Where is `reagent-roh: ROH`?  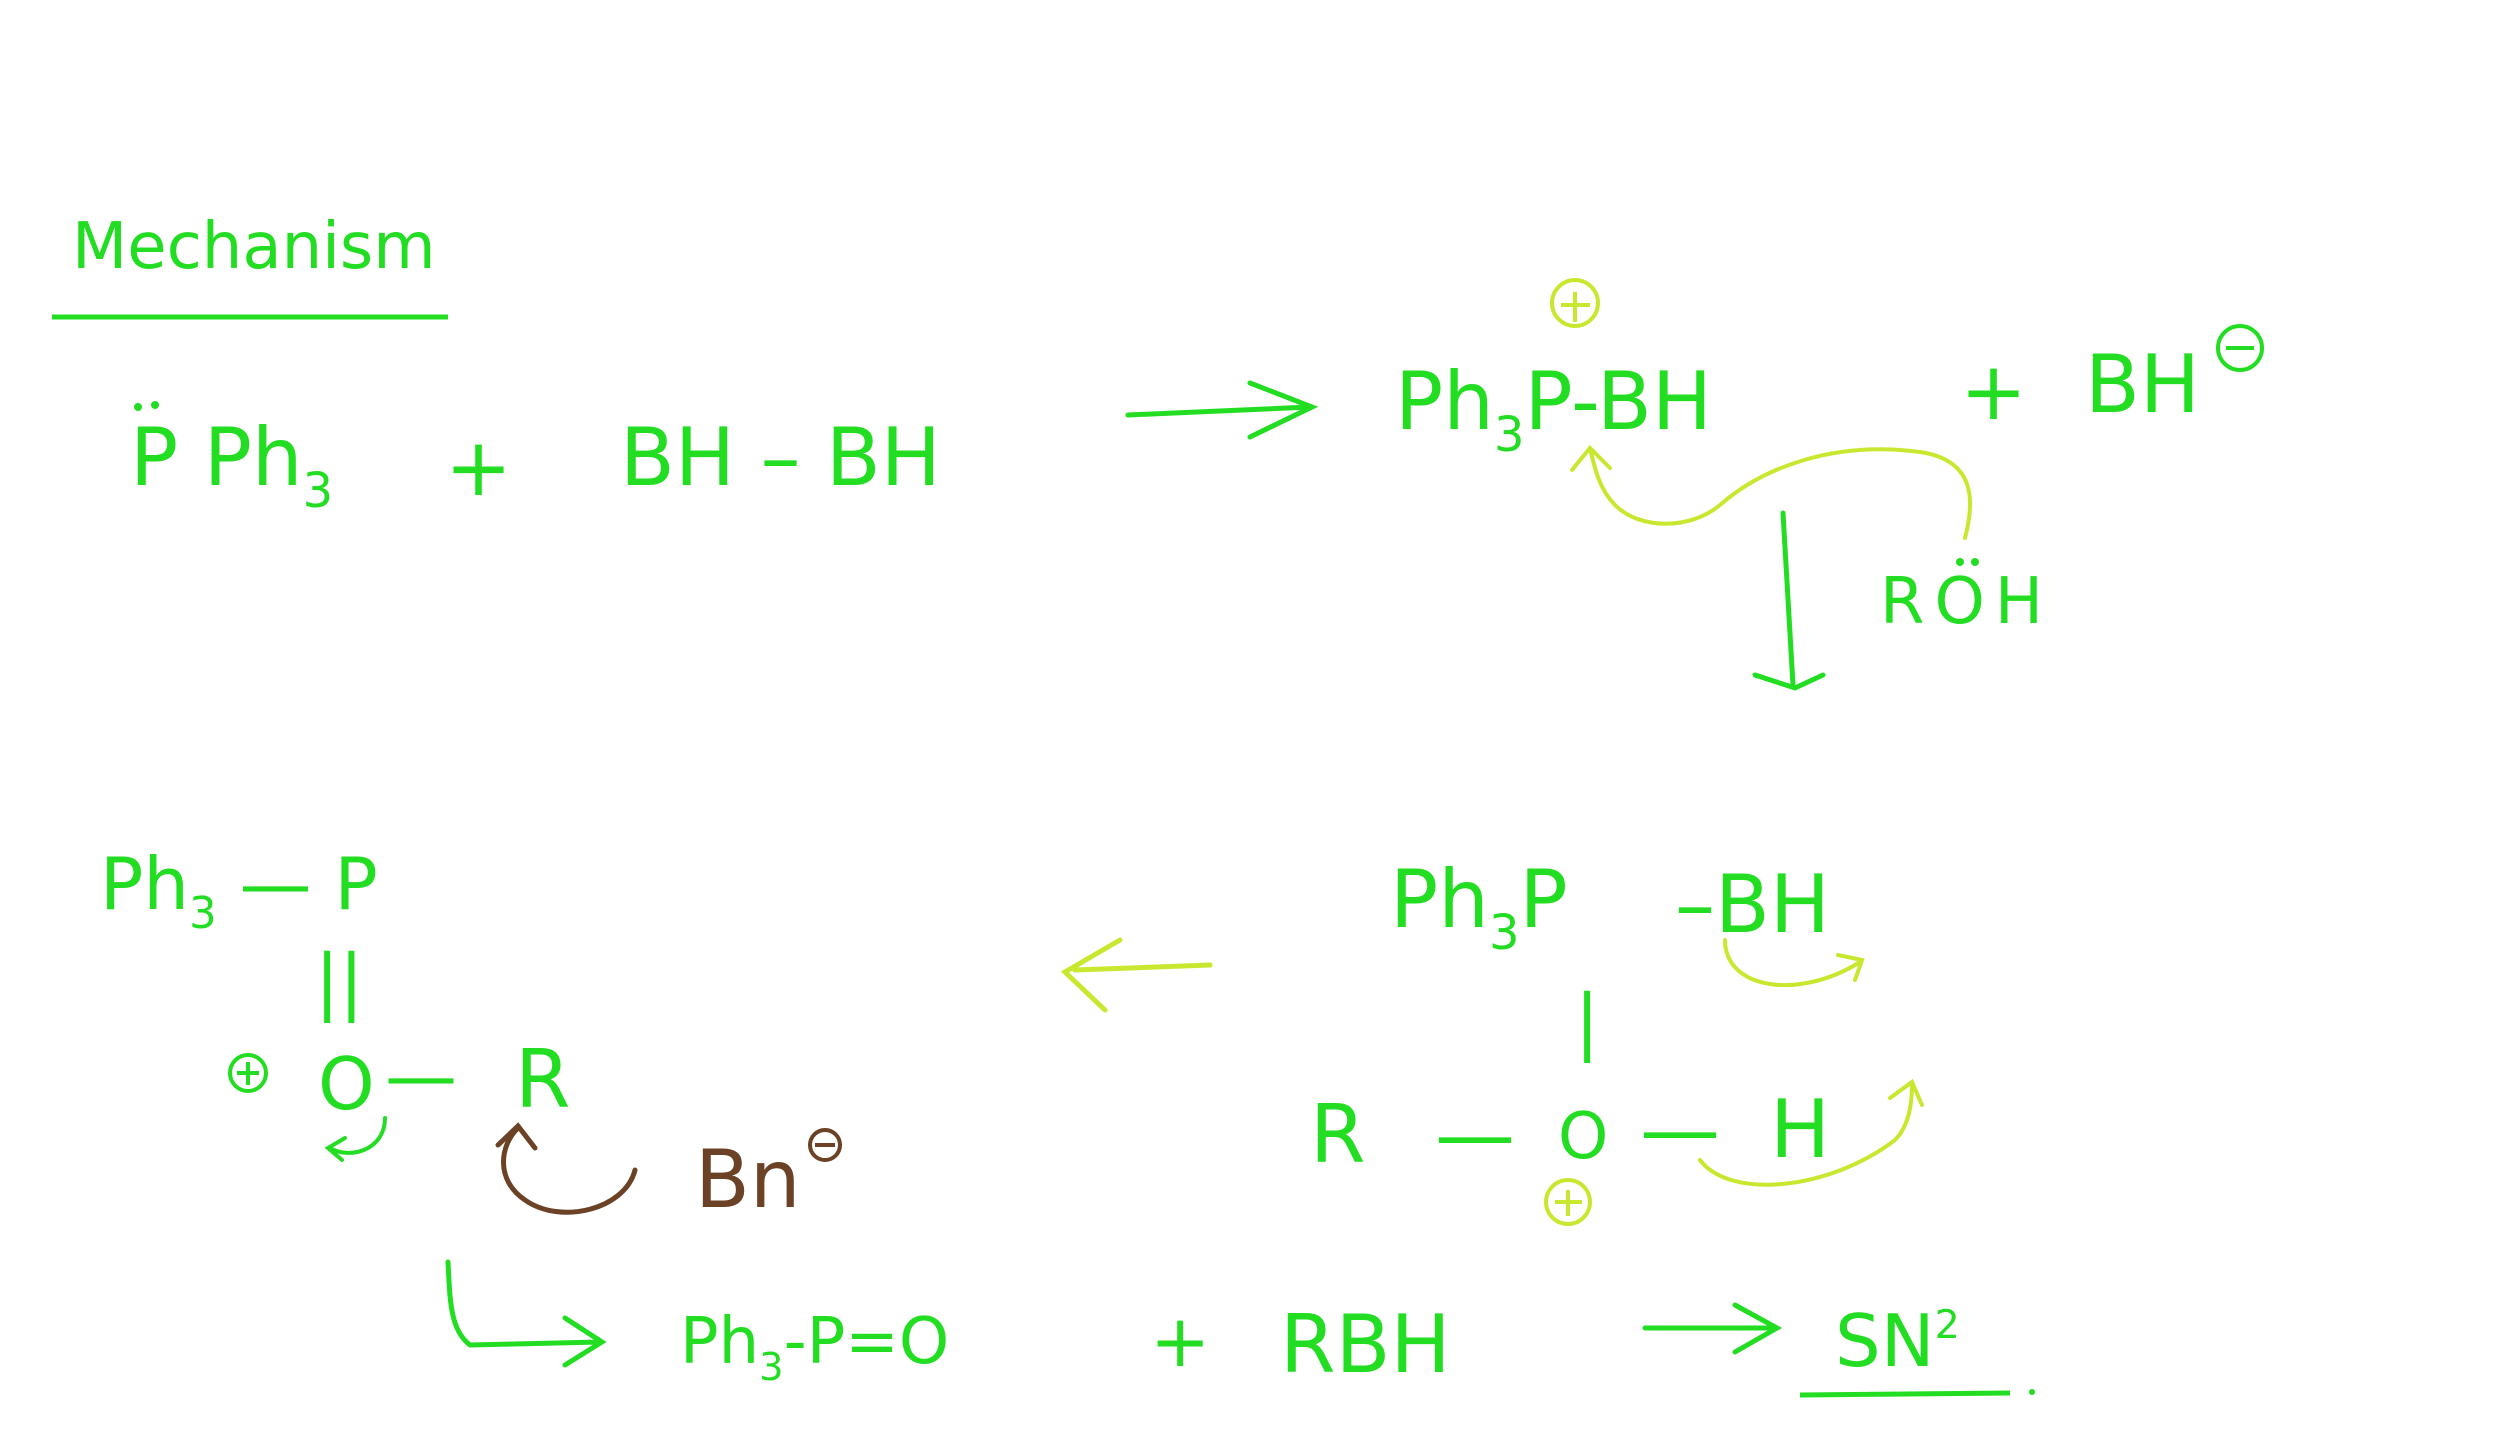
reagent-roh: ROH is located at coordinates (1966, 602).